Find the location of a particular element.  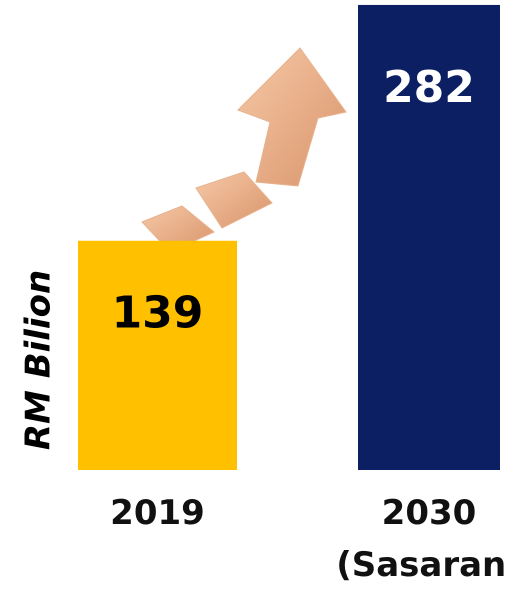

arrow-decoration is located at coordinates (244, 150).